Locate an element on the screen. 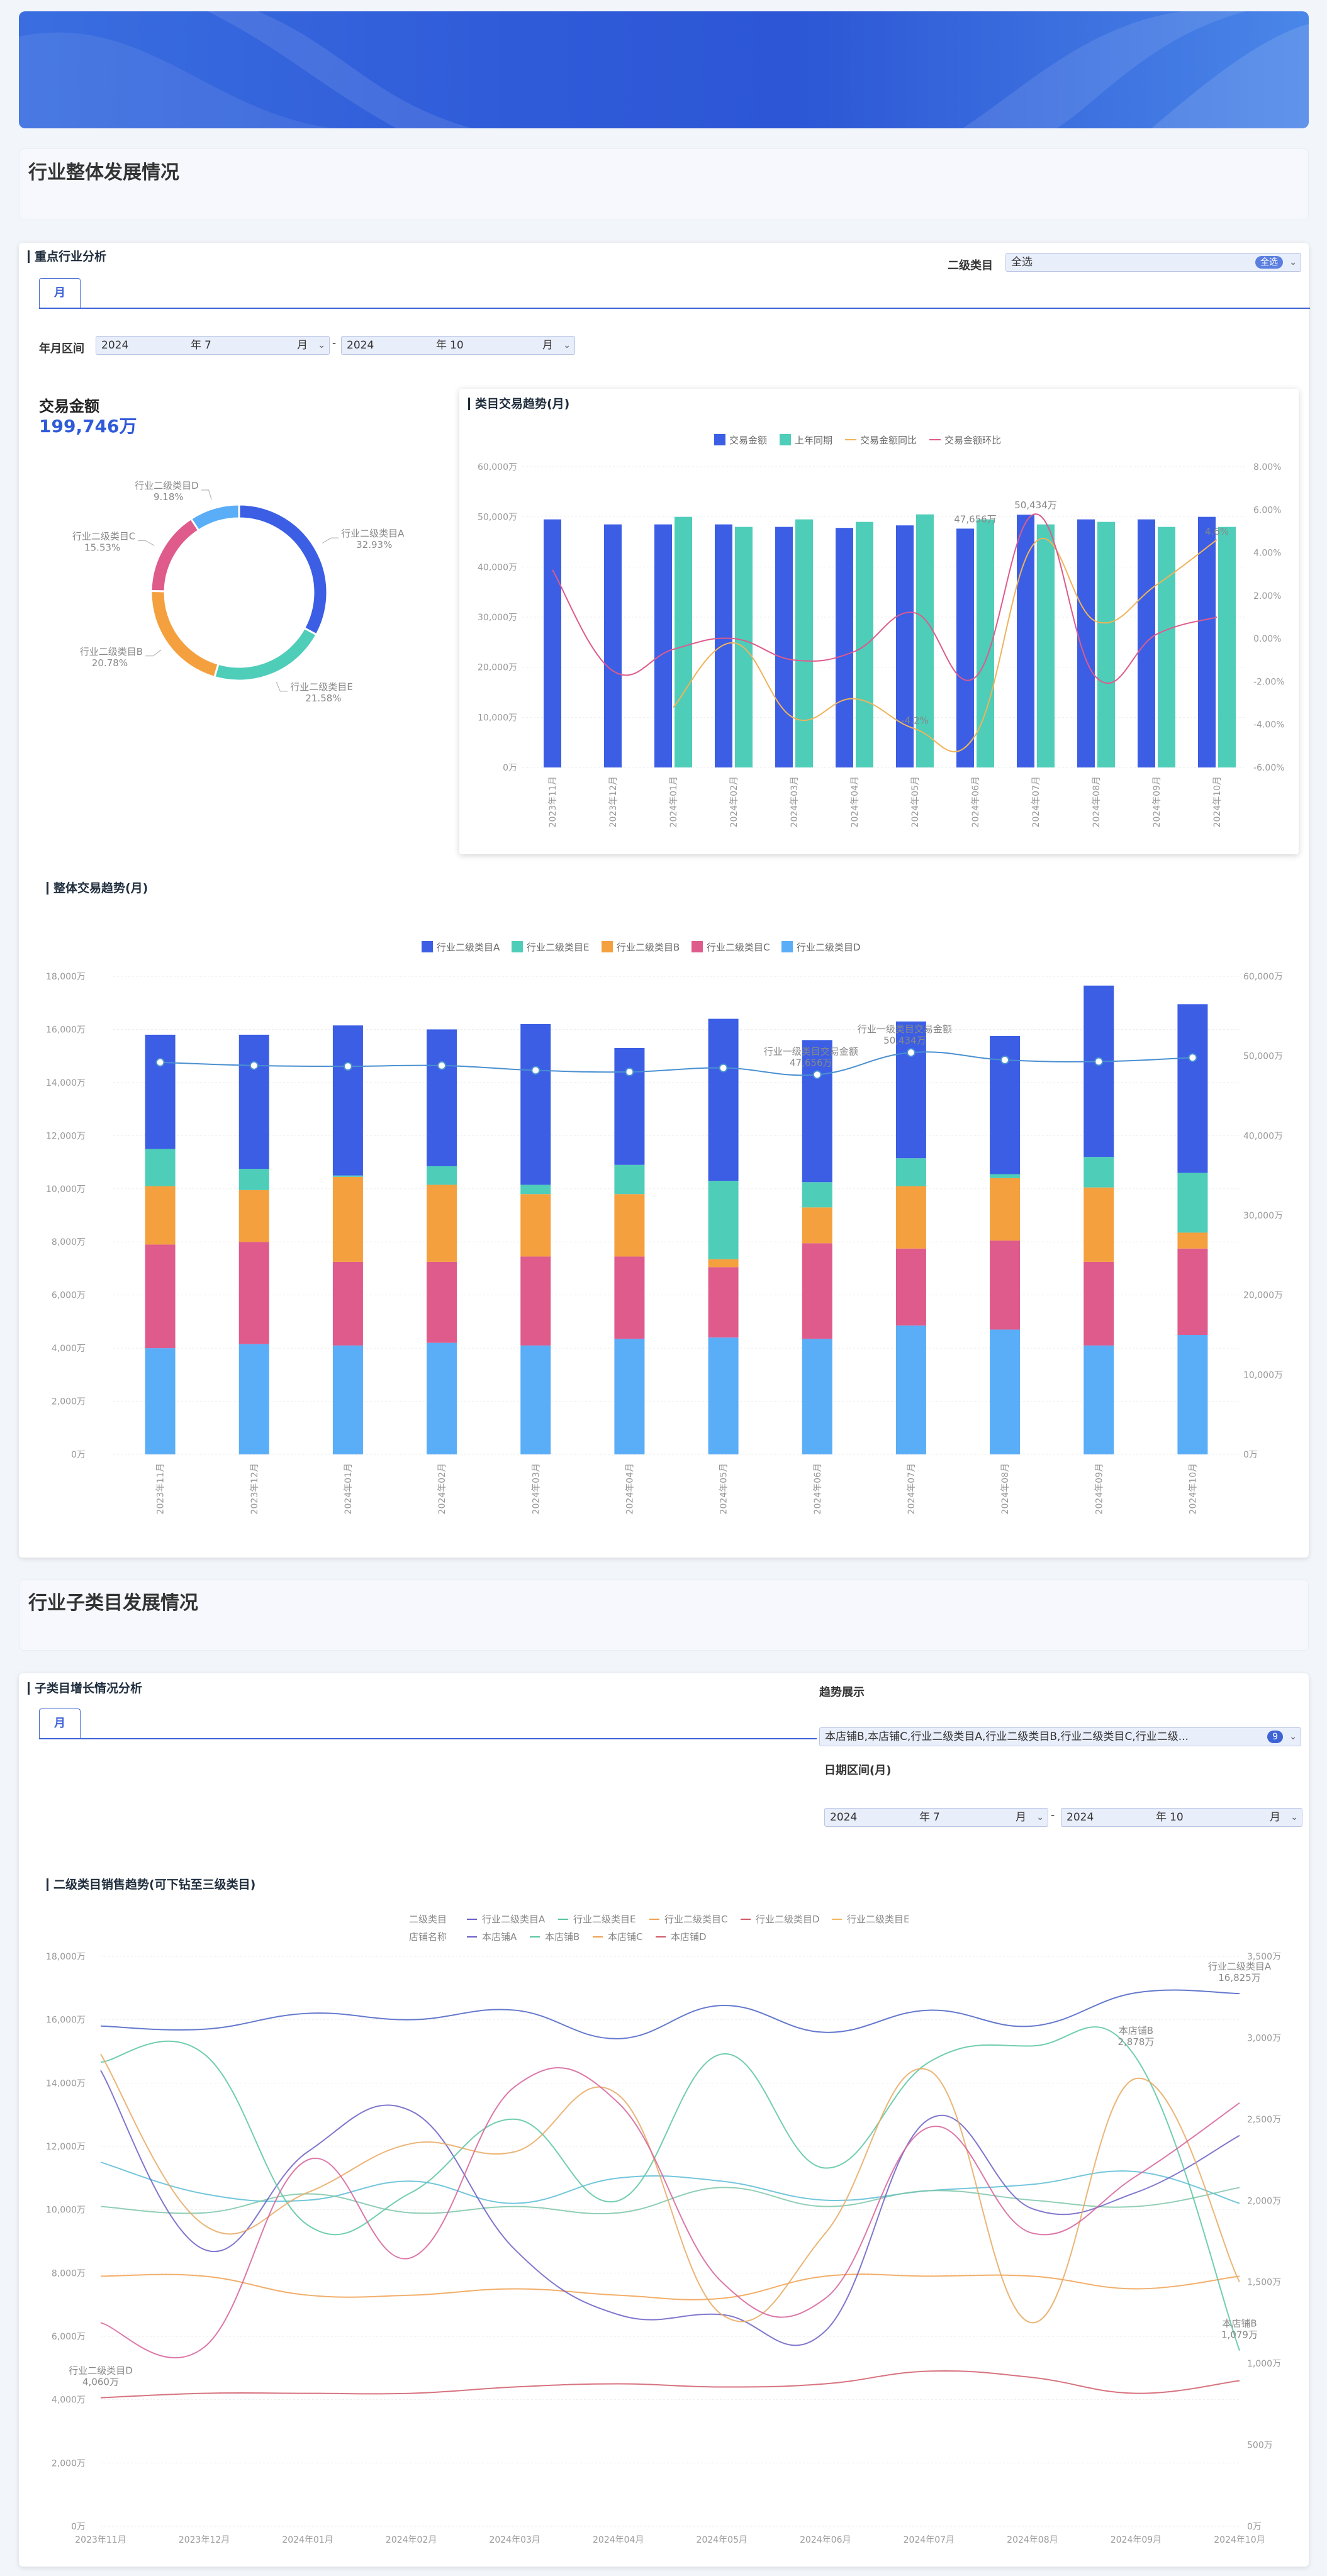 Image resolution: width=1327 pixels, height=2576 pixels. category-select: 全选 全选 ⌄ is located at coordinates (1153, 262).